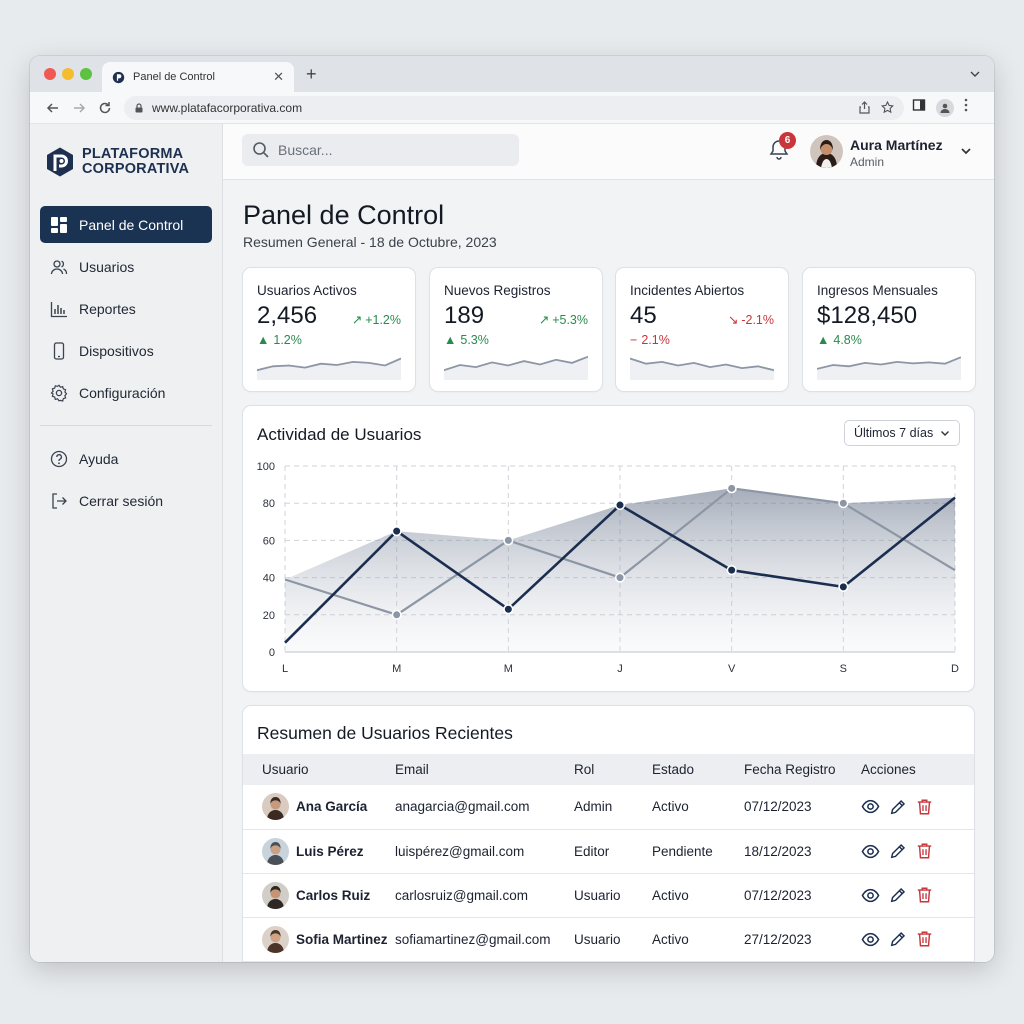  I want to click on user-name: Sofia Martinez, so click(342, 939).